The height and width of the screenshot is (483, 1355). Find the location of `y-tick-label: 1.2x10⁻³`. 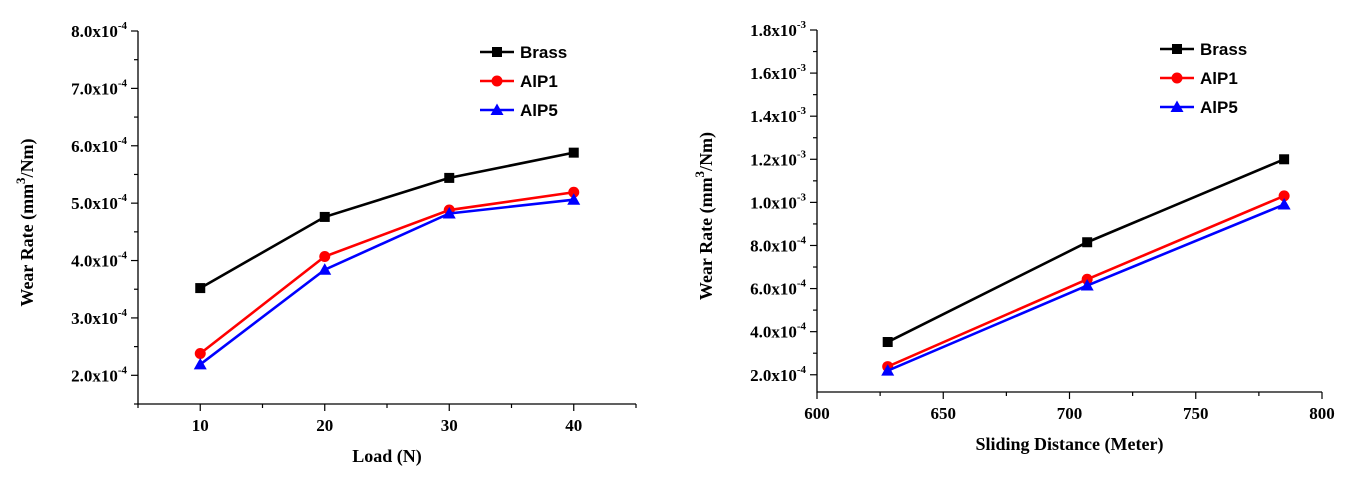

y-tick-label: 1.2x10⁻³ is located at coordinates (778, 158).